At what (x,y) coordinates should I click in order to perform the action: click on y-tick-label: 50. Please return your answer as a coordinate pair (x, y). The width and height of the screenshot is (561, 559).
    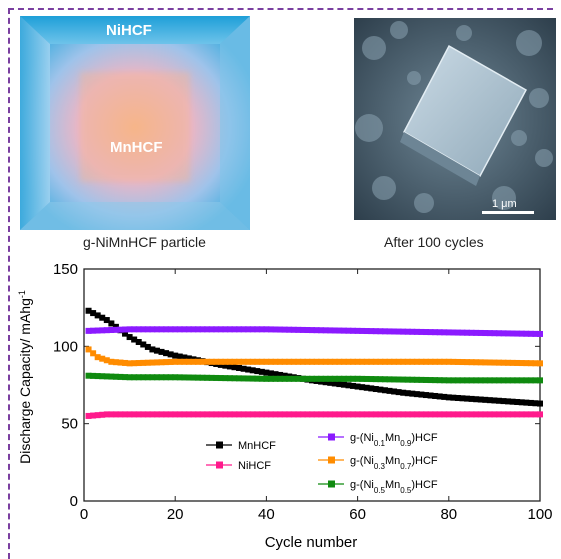
    Looking at the image, I should click on (69, 424).